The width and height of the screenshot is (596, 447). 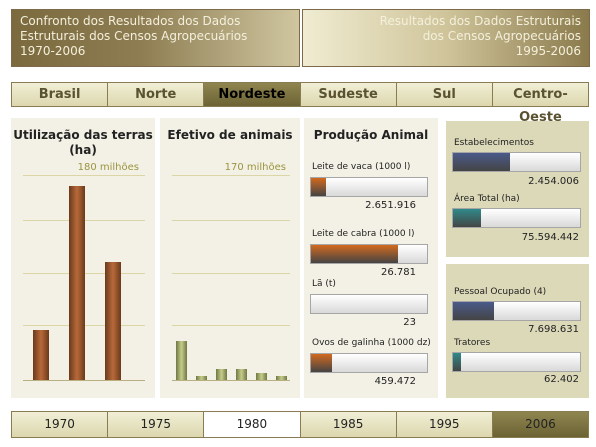 What do you see at coordinates (540, 424) in the screenshot?
I see `tab-year-2006: 2006` at bounding box center [540, 424].